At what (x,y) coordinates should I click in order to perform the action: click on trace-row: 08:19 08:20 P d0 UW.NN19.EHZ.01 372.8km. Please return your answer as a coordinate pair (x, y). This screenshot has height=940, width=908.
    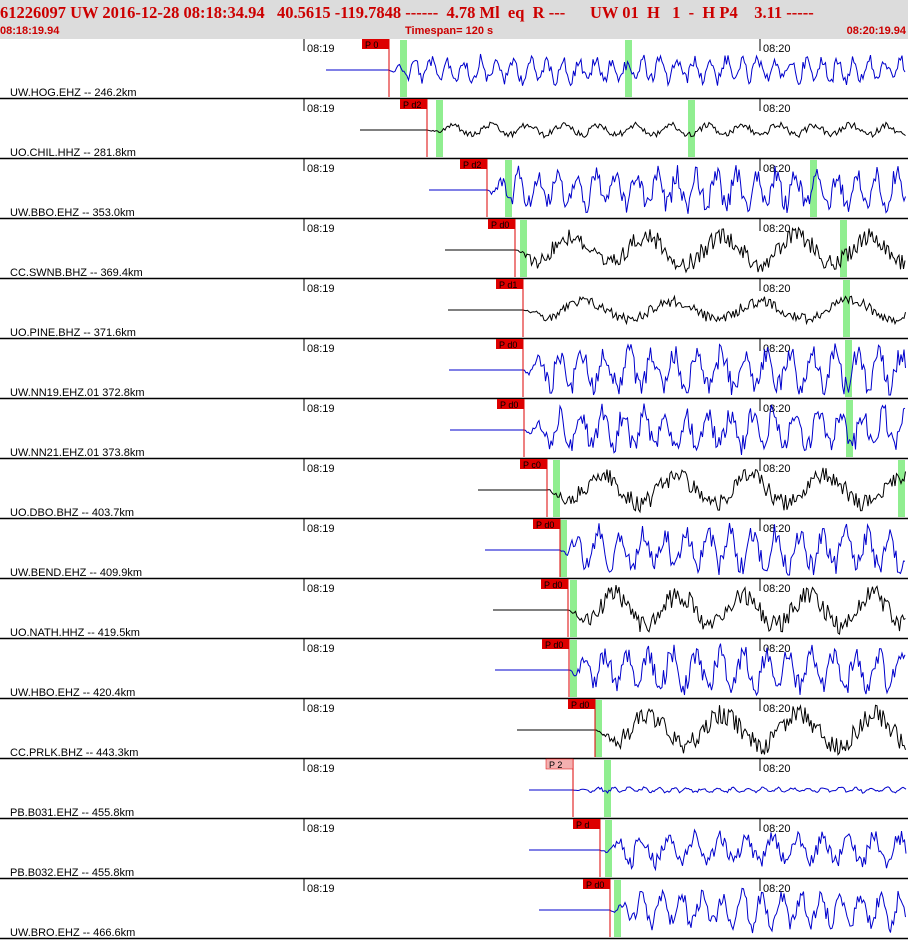
    Looking at the image, I should click on (454, 369).